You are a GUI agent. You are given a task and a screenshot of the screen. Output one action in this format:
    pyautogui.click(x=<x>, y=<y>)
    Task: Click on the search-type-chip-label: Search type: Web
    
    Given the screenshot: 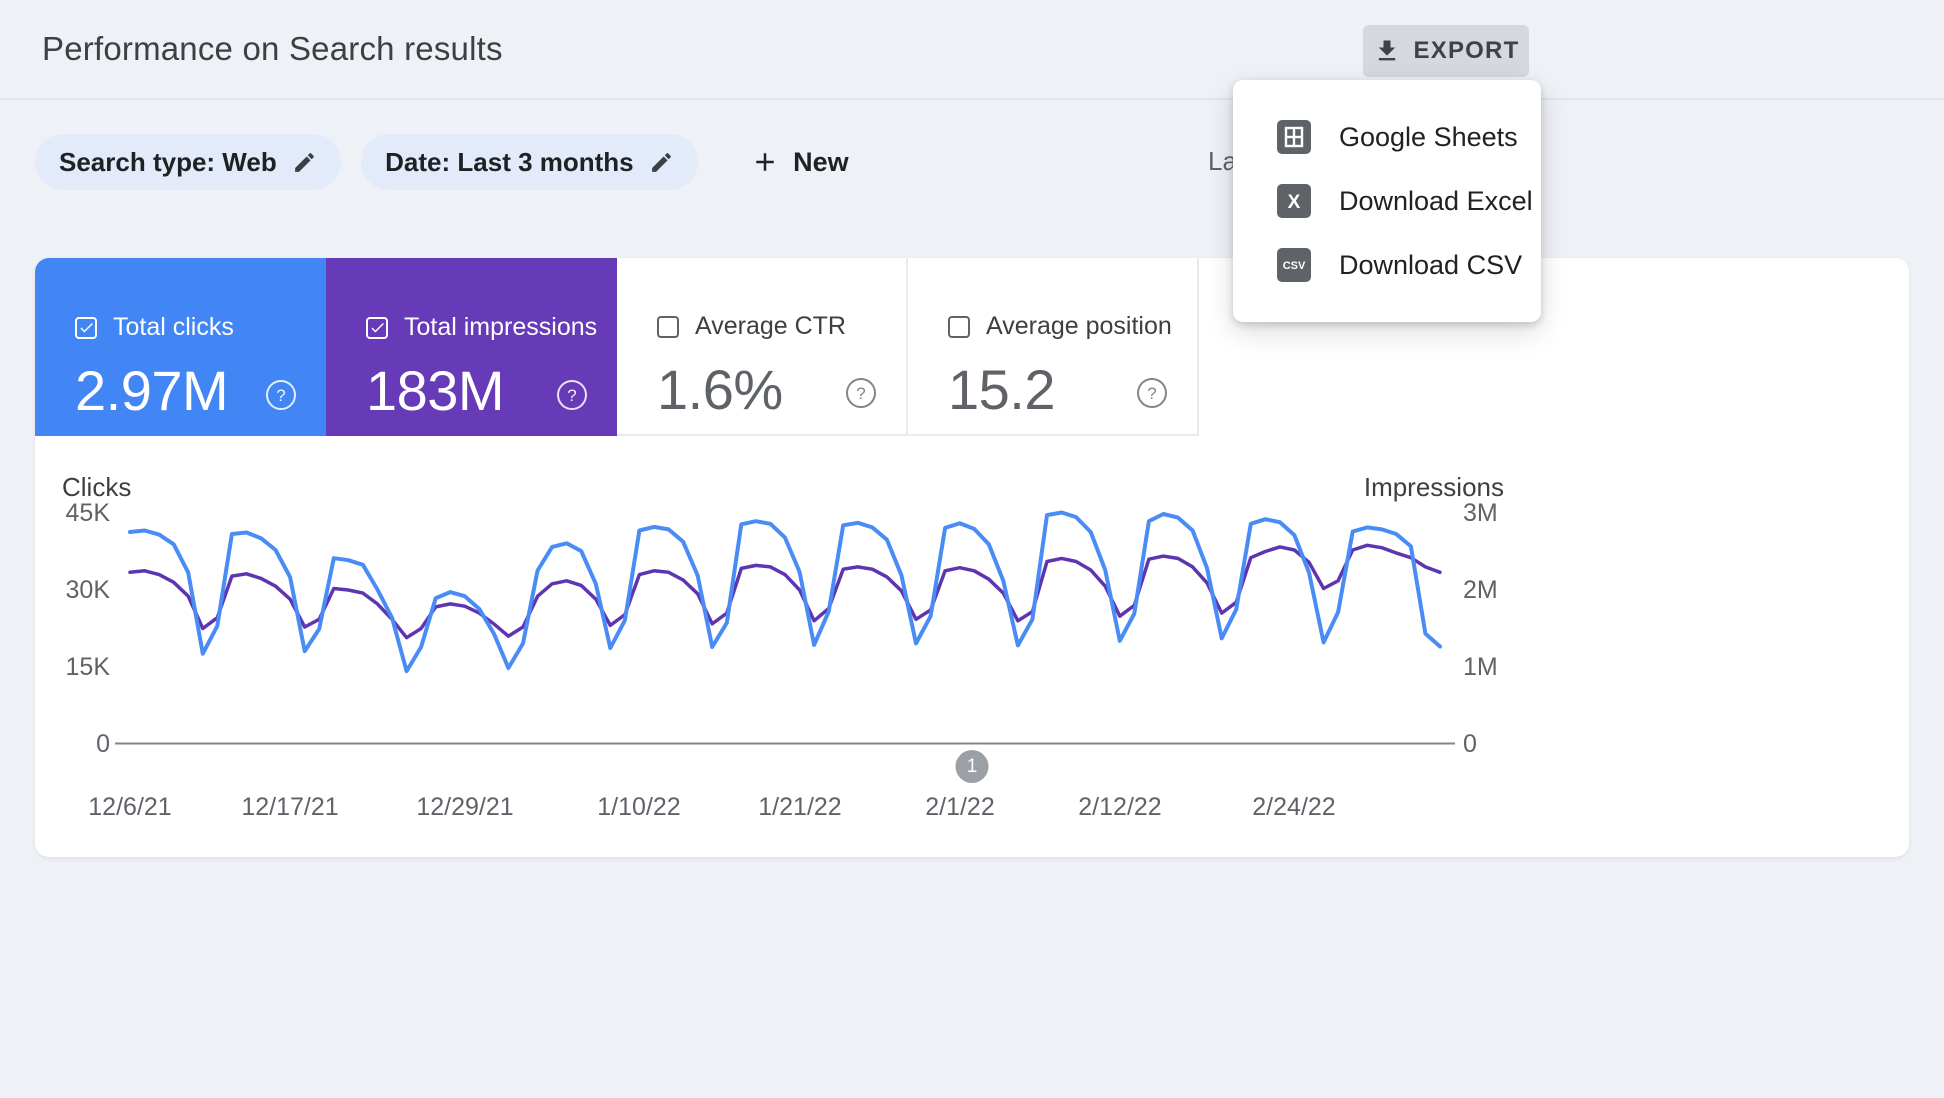 What is the action you would take?
    pyautogui.click(x=168, y=161)
    